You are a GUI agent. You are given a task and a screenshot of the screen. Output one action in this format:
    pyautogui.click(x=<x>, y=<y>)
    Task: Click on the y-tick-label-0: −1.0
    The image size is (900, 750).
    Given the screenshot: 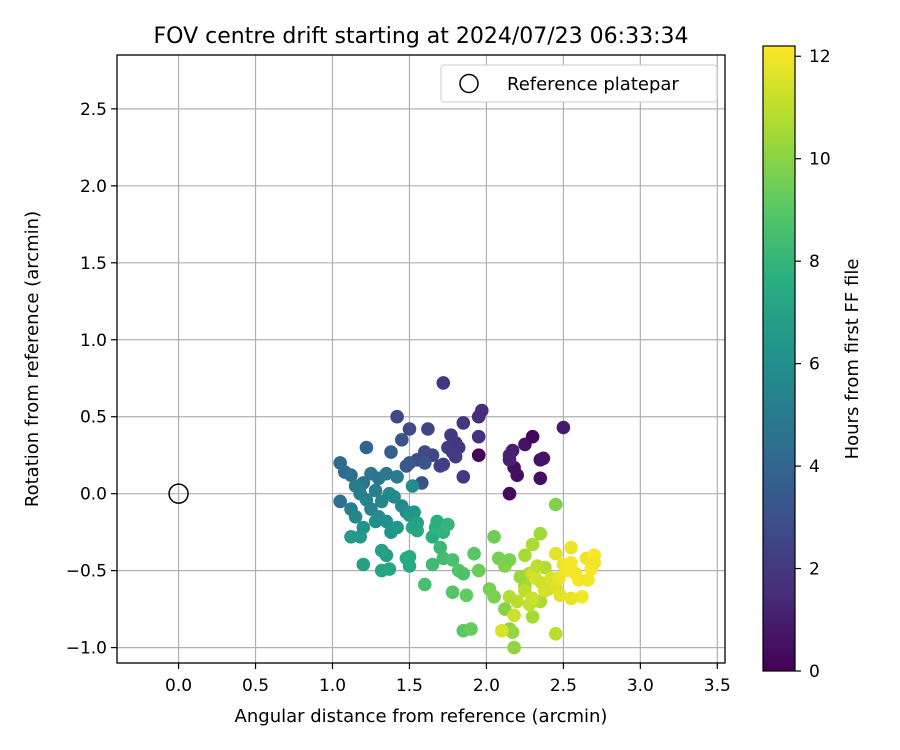 What is the action you would take?
    pyautogui.click(x=86, y=649)
    